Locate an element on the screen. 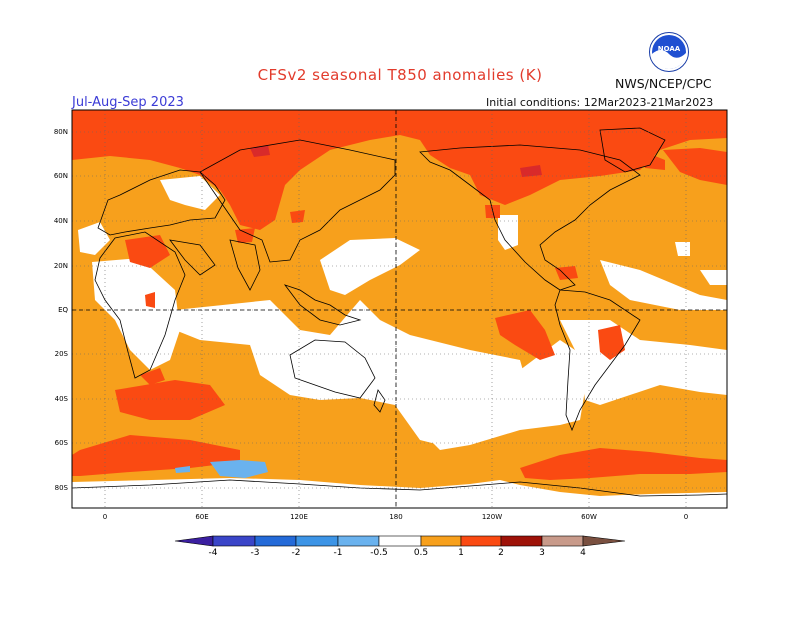  initial-conditions-label: Initial conditions: 12Mar2023-21Mar2023 is located at coordinates (600, 102).